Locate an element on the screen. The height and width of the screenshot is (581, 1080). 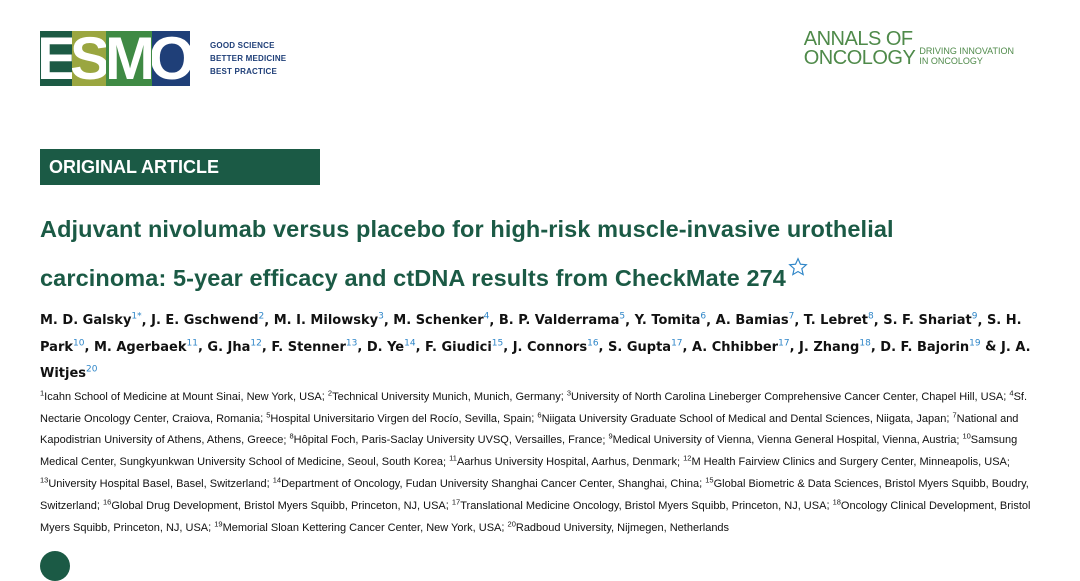
affiliation-number: 19 is located at coordinates (218, 524).